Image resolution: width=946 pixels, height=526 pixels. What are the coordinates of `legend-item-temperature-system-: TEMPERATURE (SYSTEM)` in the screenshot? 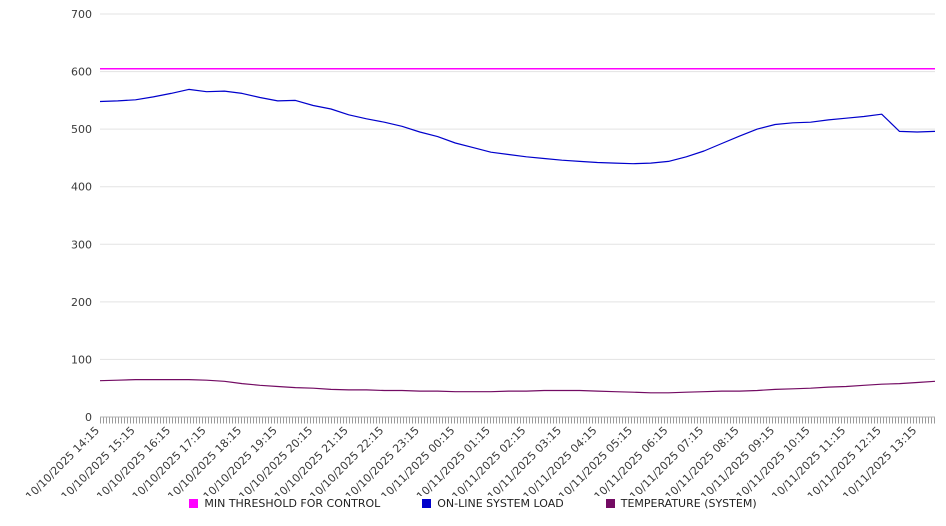 It's located at (681, 503).